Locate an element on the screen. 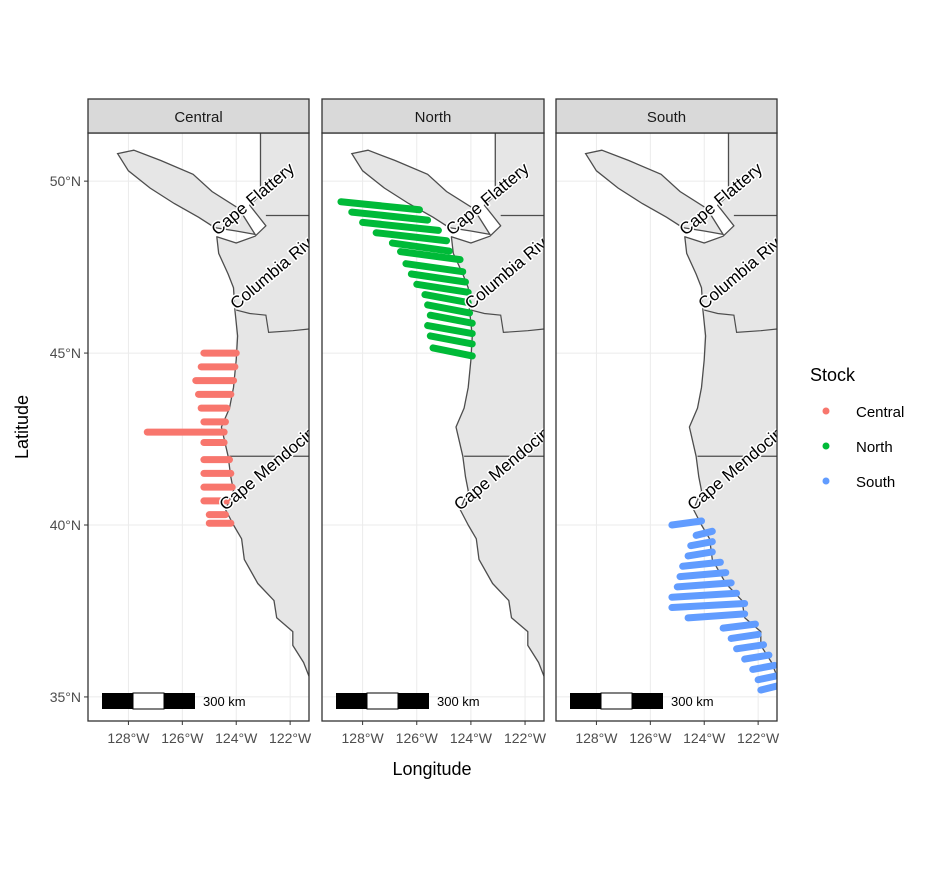 The width and height of the screenshot is (936, 878). y-tick-label: 40°N is located at coordinates (65, 525).